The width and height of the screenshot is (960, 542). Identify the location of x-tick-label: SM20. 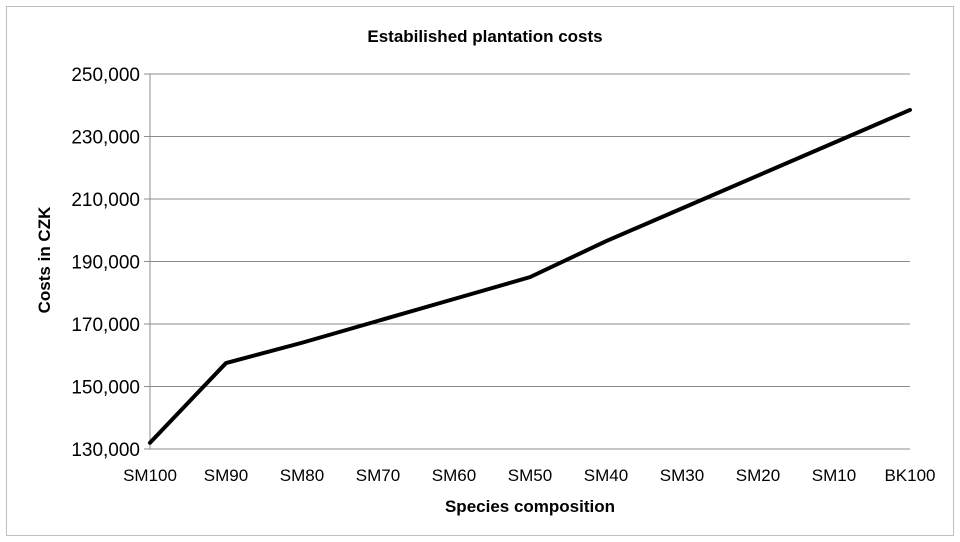
(758, 475).